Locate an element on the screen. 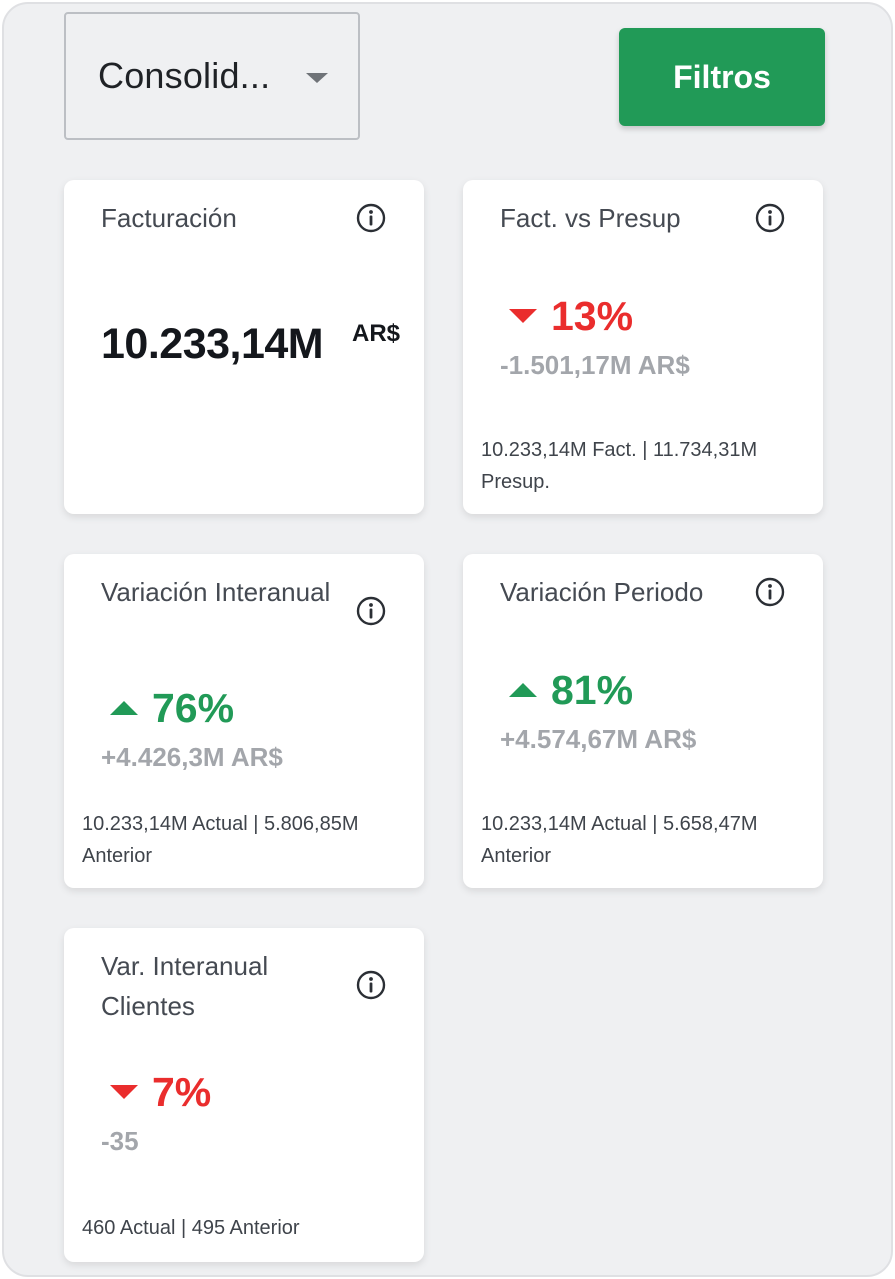 The image size is (895, 1279). card-footer: 10.233,14M Actual | 5.658,47M Anterior is located at coordinates (619, 840).